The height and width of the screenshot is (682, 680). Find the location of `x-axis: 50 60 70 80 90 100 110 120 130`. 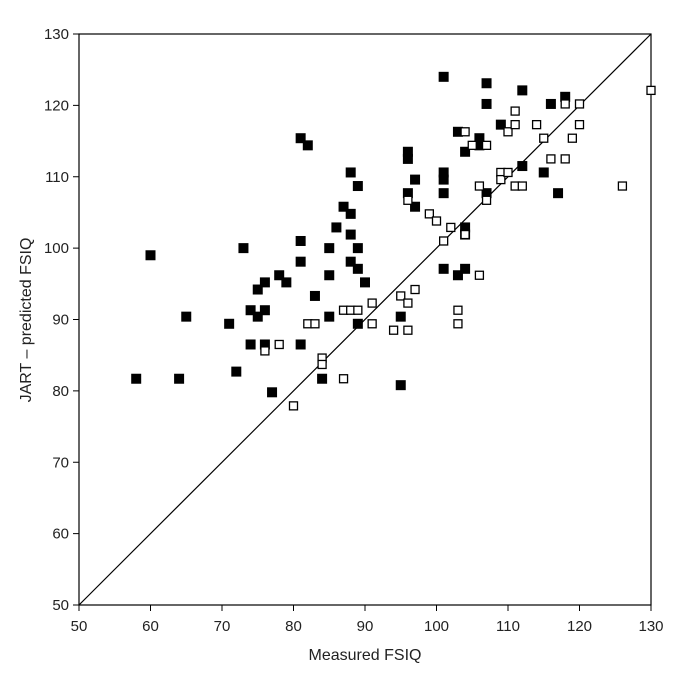

x-axis: 50 60 70 80 90 100 110 120 130 is located at coordinates (367, 620).